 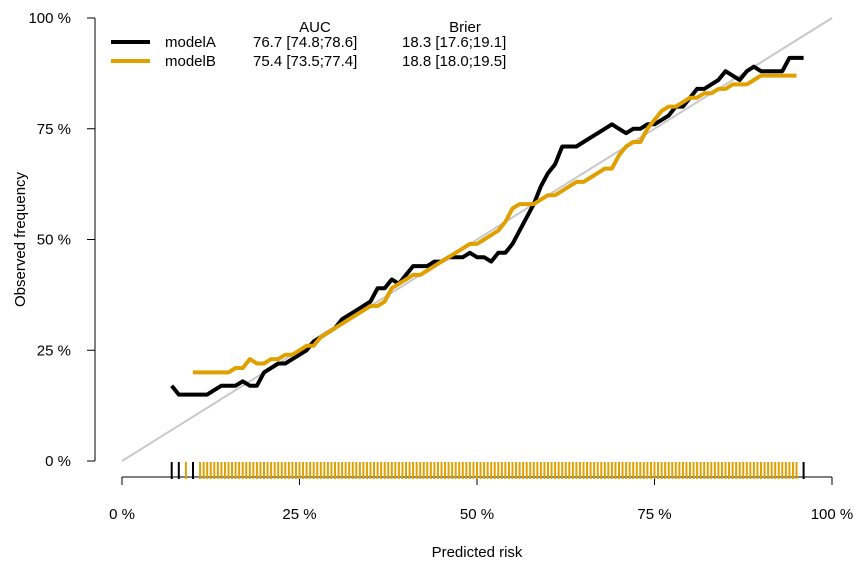 What do you see at coordinates (654, 514) in the screenshot?
I see `x-tick-label: 75 %` at bounding box center [654, 514].